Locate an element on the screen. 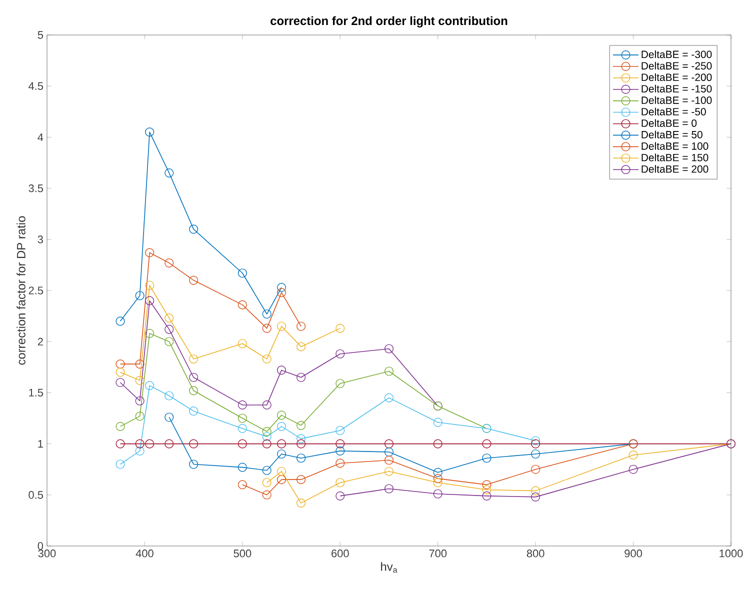 Image resolution: width=752 pixels, height=616 pixels. legend-label: DeltaBE = 150 is located at coordinates (675, 158).